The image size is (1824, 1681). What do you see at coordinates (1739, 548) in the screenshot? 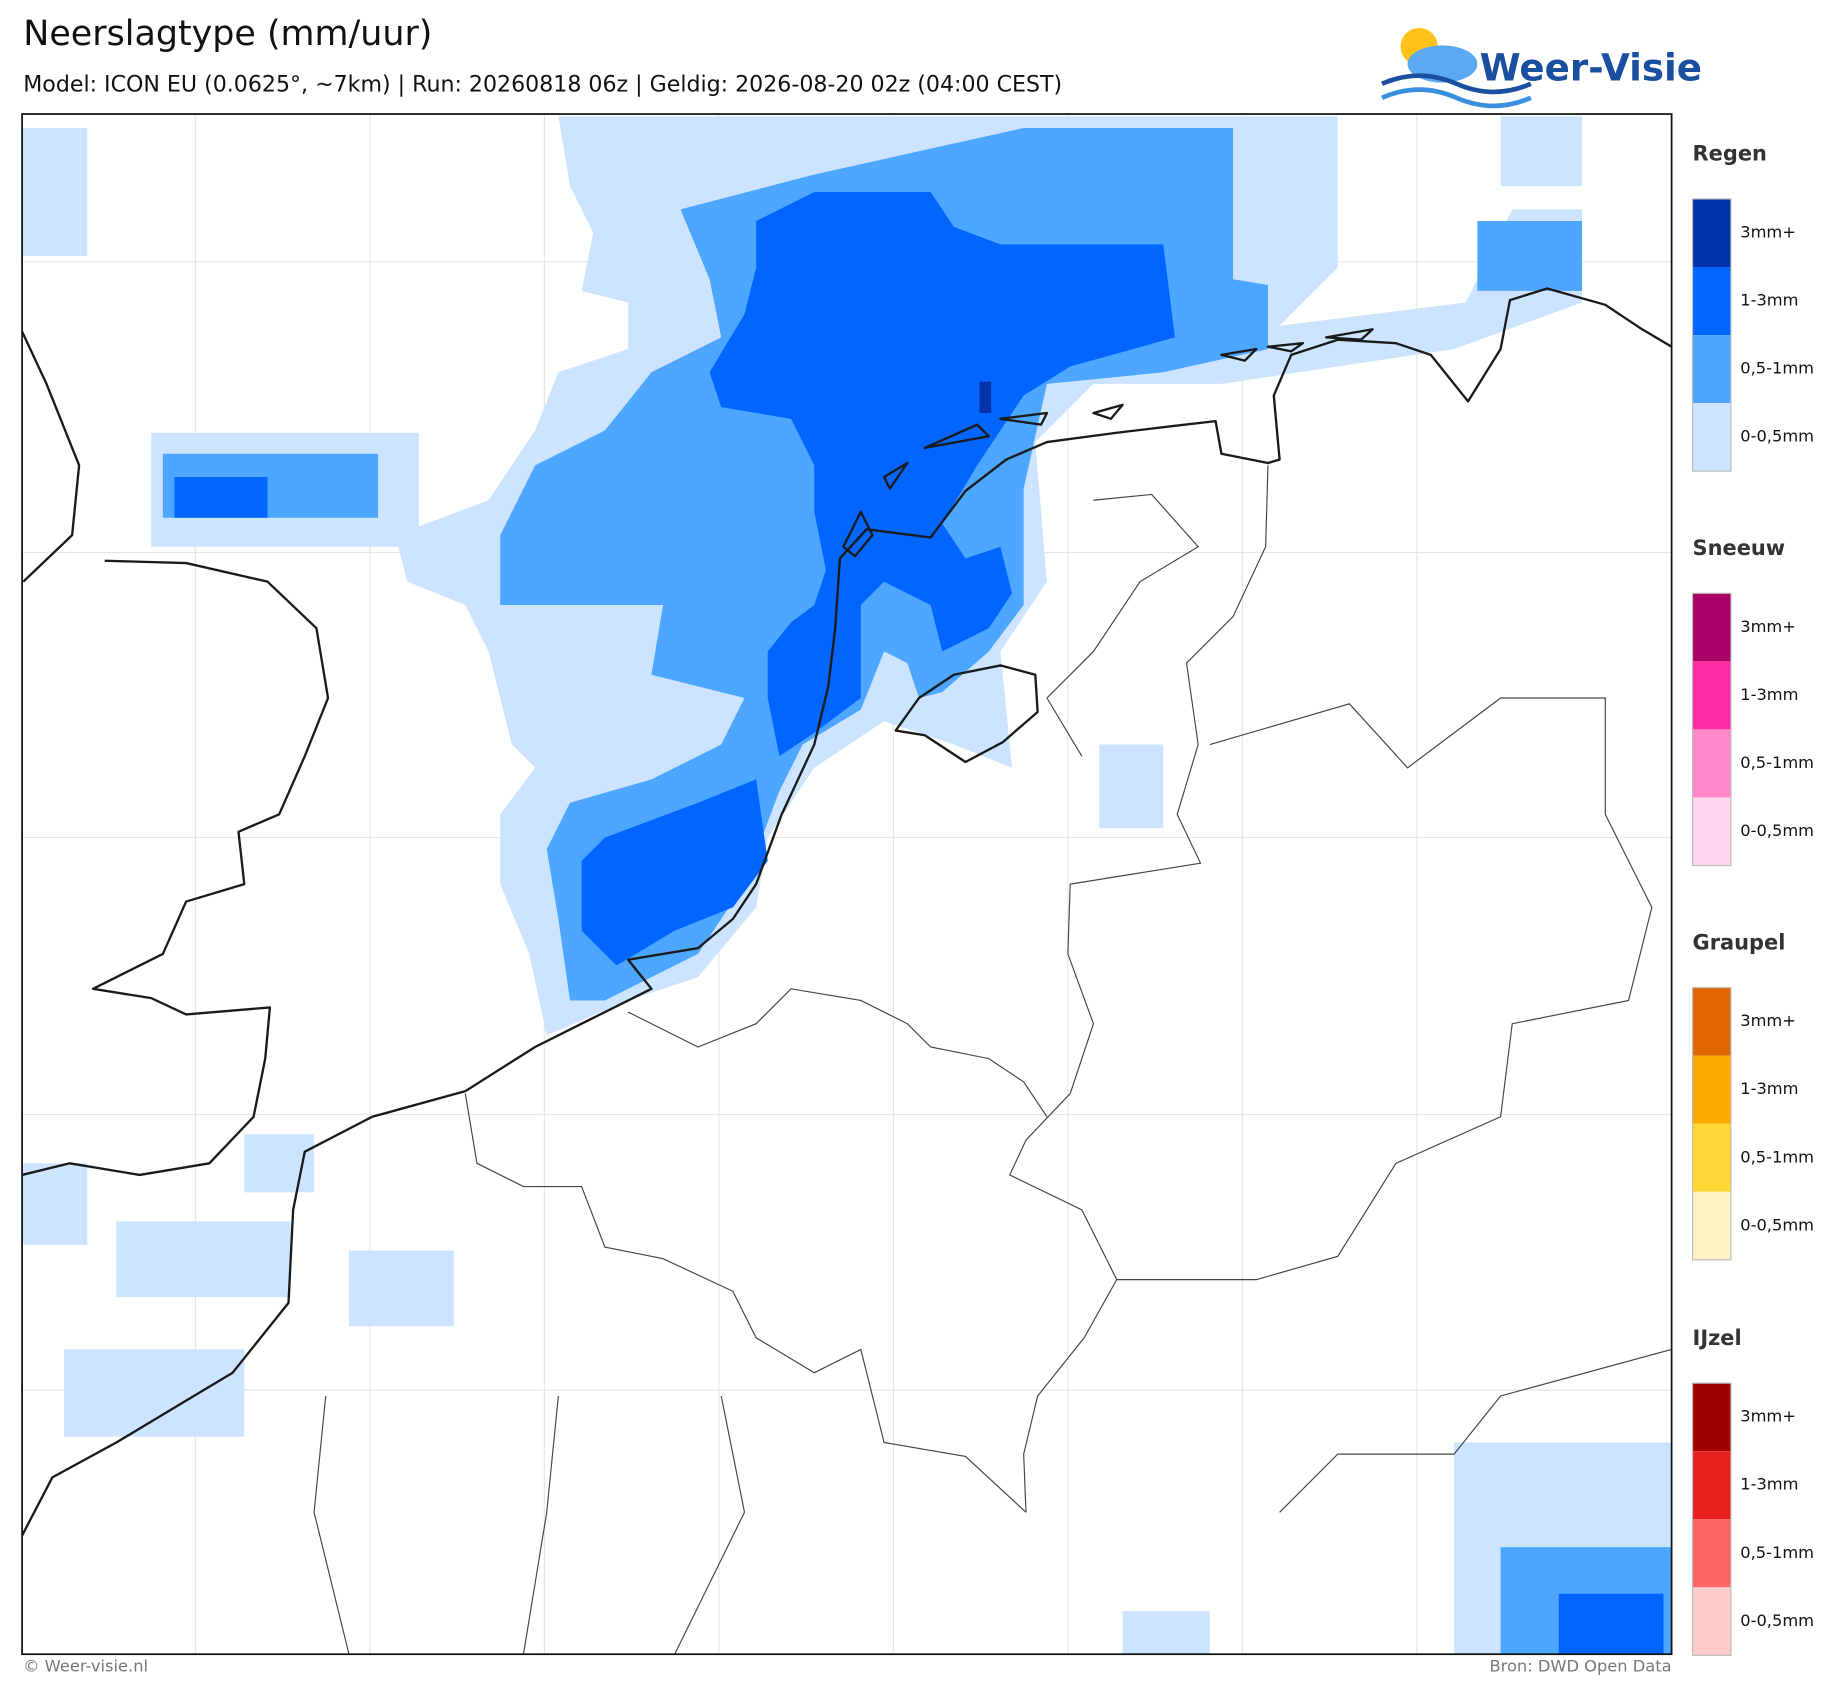
I see `legend-group-title: Sneeuw` at bounding box center [1739, 548].